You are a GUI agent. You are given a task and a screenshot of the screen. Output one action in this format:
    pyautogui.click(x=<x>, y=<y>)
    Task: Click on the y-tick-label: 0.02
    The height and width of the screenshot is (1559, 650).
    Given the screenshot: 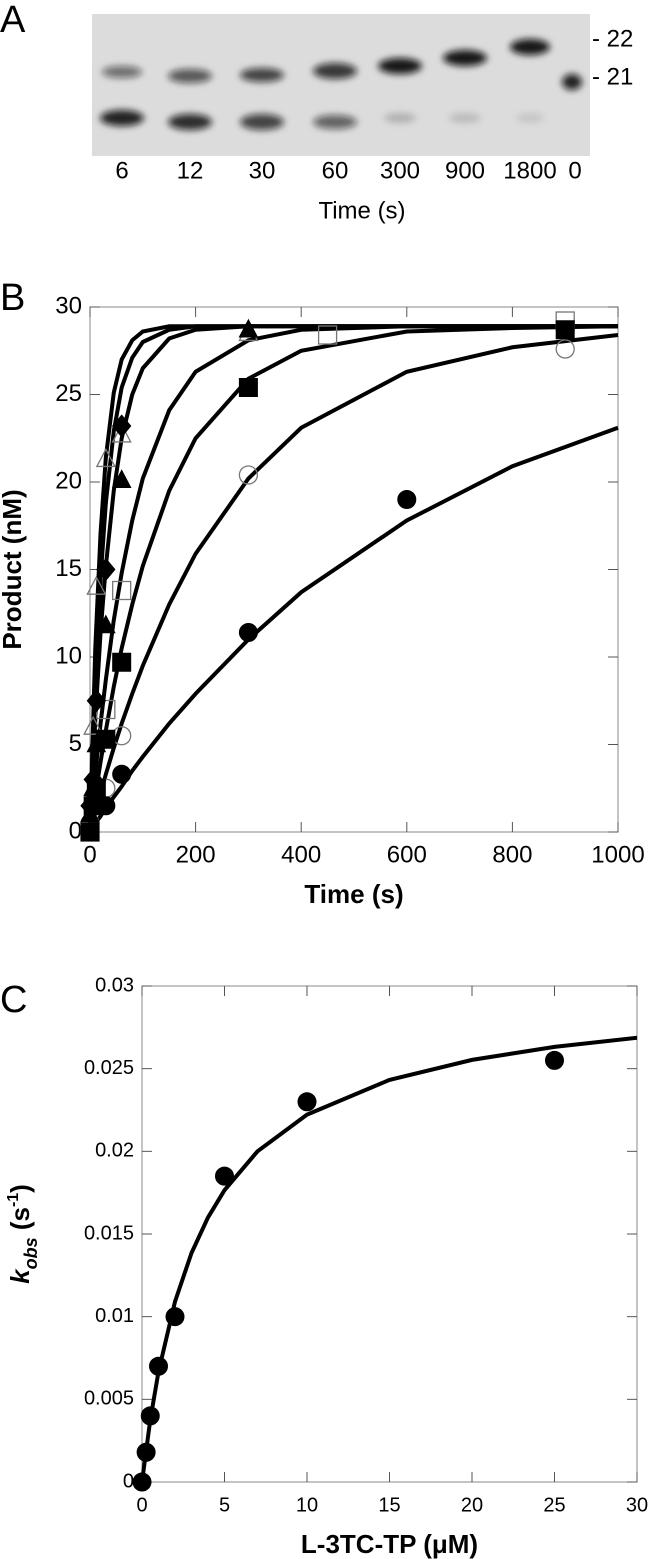 What is the action you would take?
    pyautogui.click(x=114, y=1151)
    